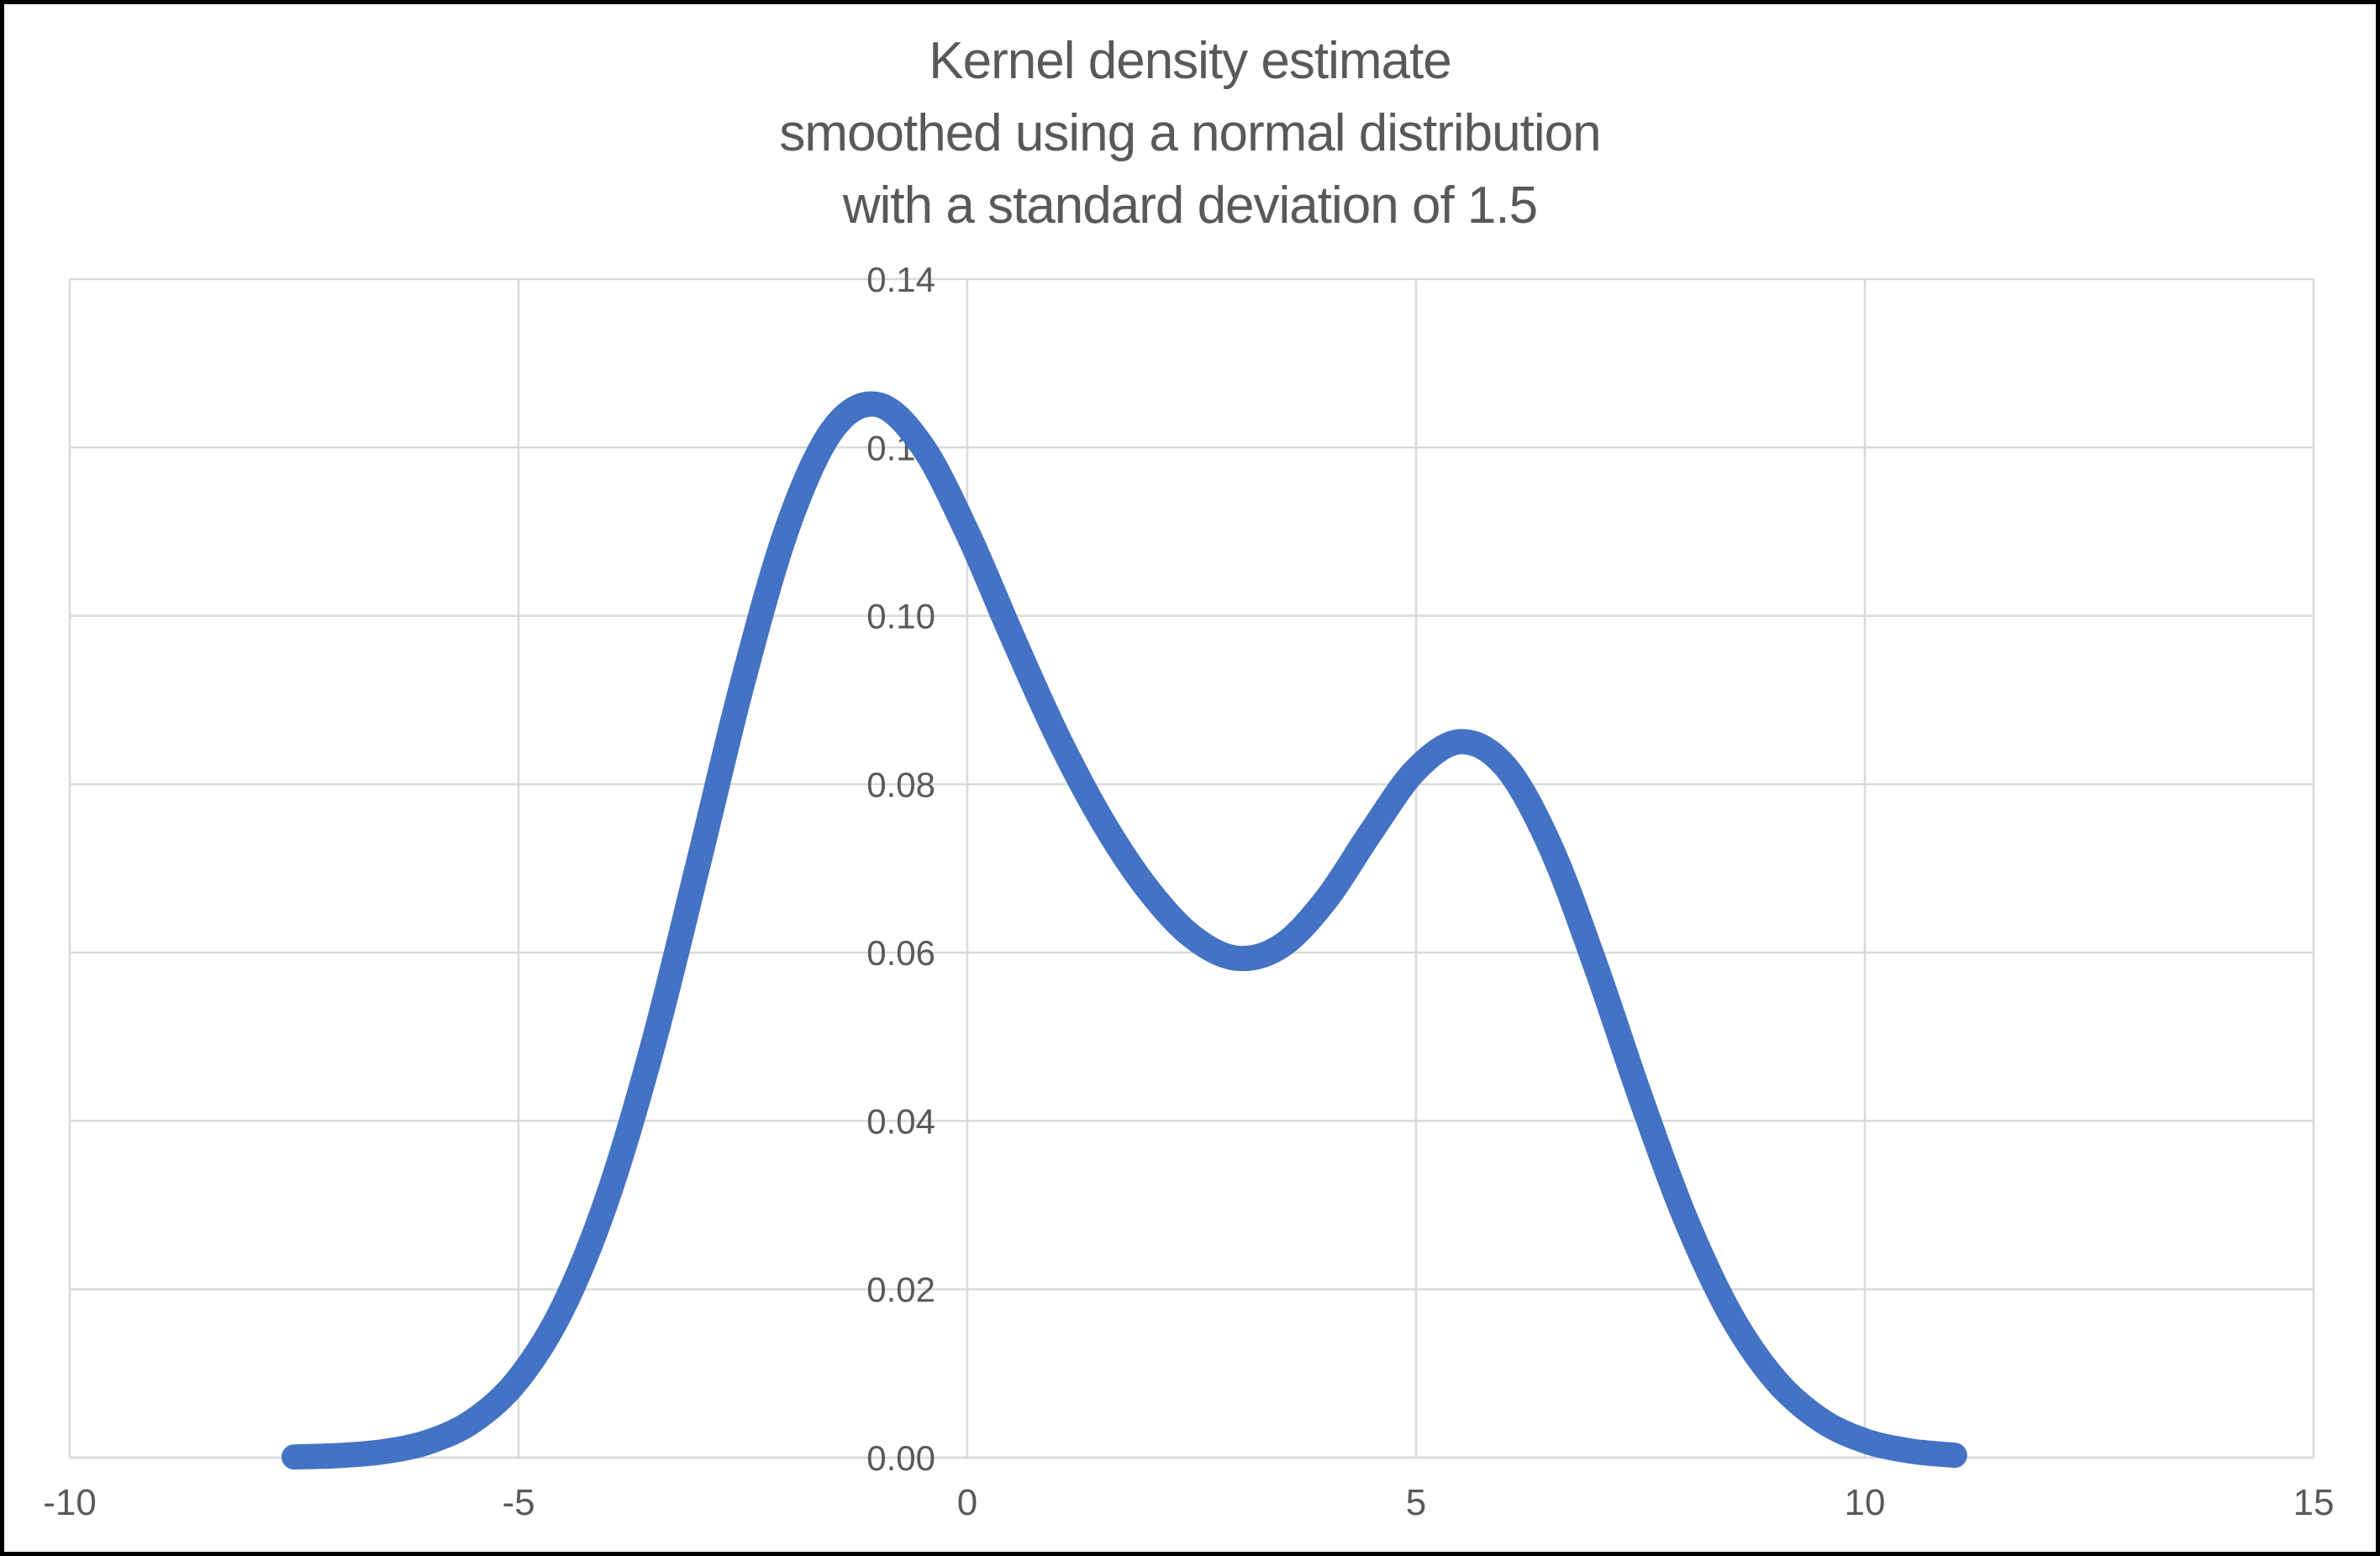 The image size is (2380, 1556). What do you see at coordinates (1190, 61) in the screenshot?
I see `chart-title-line-1: Kernel density estimate` at bounding box center [1190, 61].